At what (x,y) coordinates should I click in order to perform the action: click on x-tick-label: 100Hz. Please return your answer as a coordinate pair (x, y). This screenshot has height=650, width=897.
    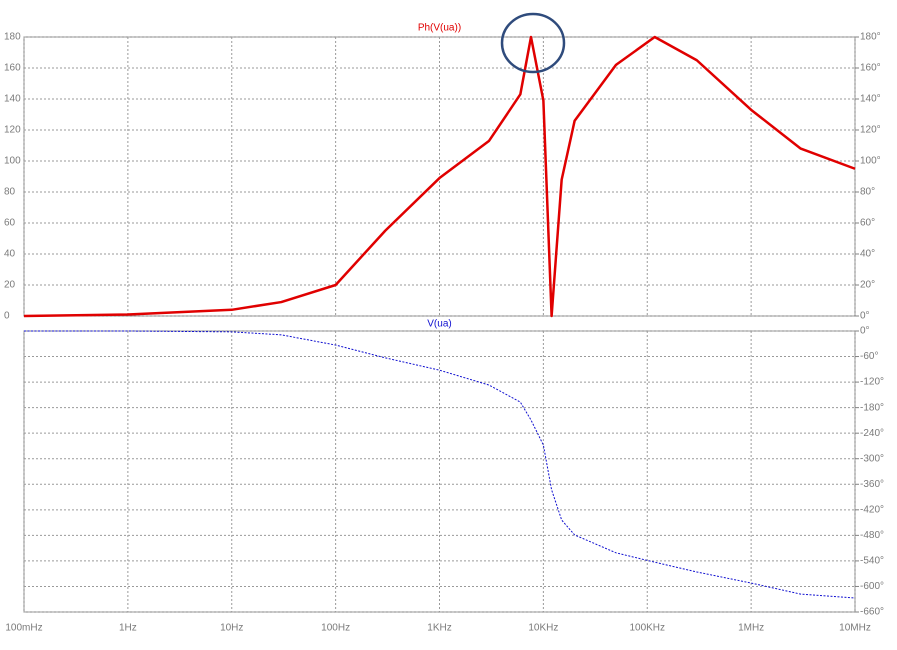
    Looking at the image, I should click on (335, 628).